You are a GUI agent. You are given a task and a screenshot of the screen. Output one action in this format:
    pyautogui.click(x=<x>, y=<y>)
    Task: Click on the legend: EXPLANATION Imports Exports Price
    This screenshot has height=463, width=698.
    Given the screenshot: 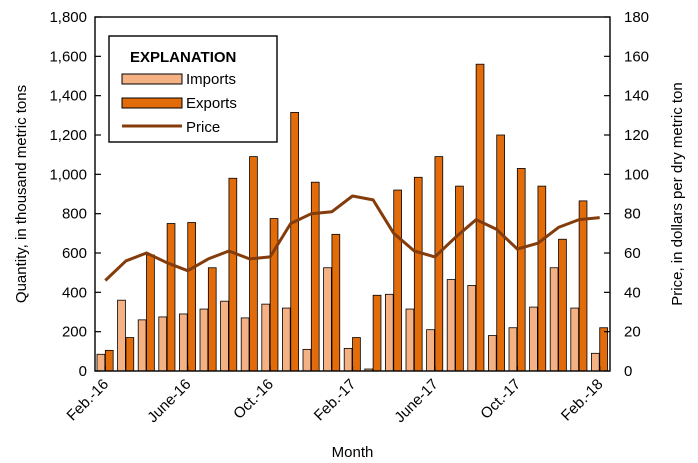 What is the action you would take?
    pyautogui.click(x=193, y=89)
    